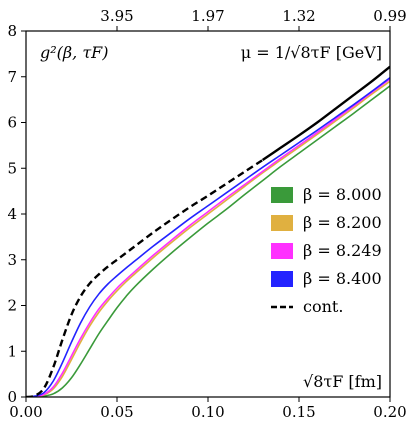 The image size is (416, 431). I want to click on top-tick-label: 1.32, so click(298, 16).